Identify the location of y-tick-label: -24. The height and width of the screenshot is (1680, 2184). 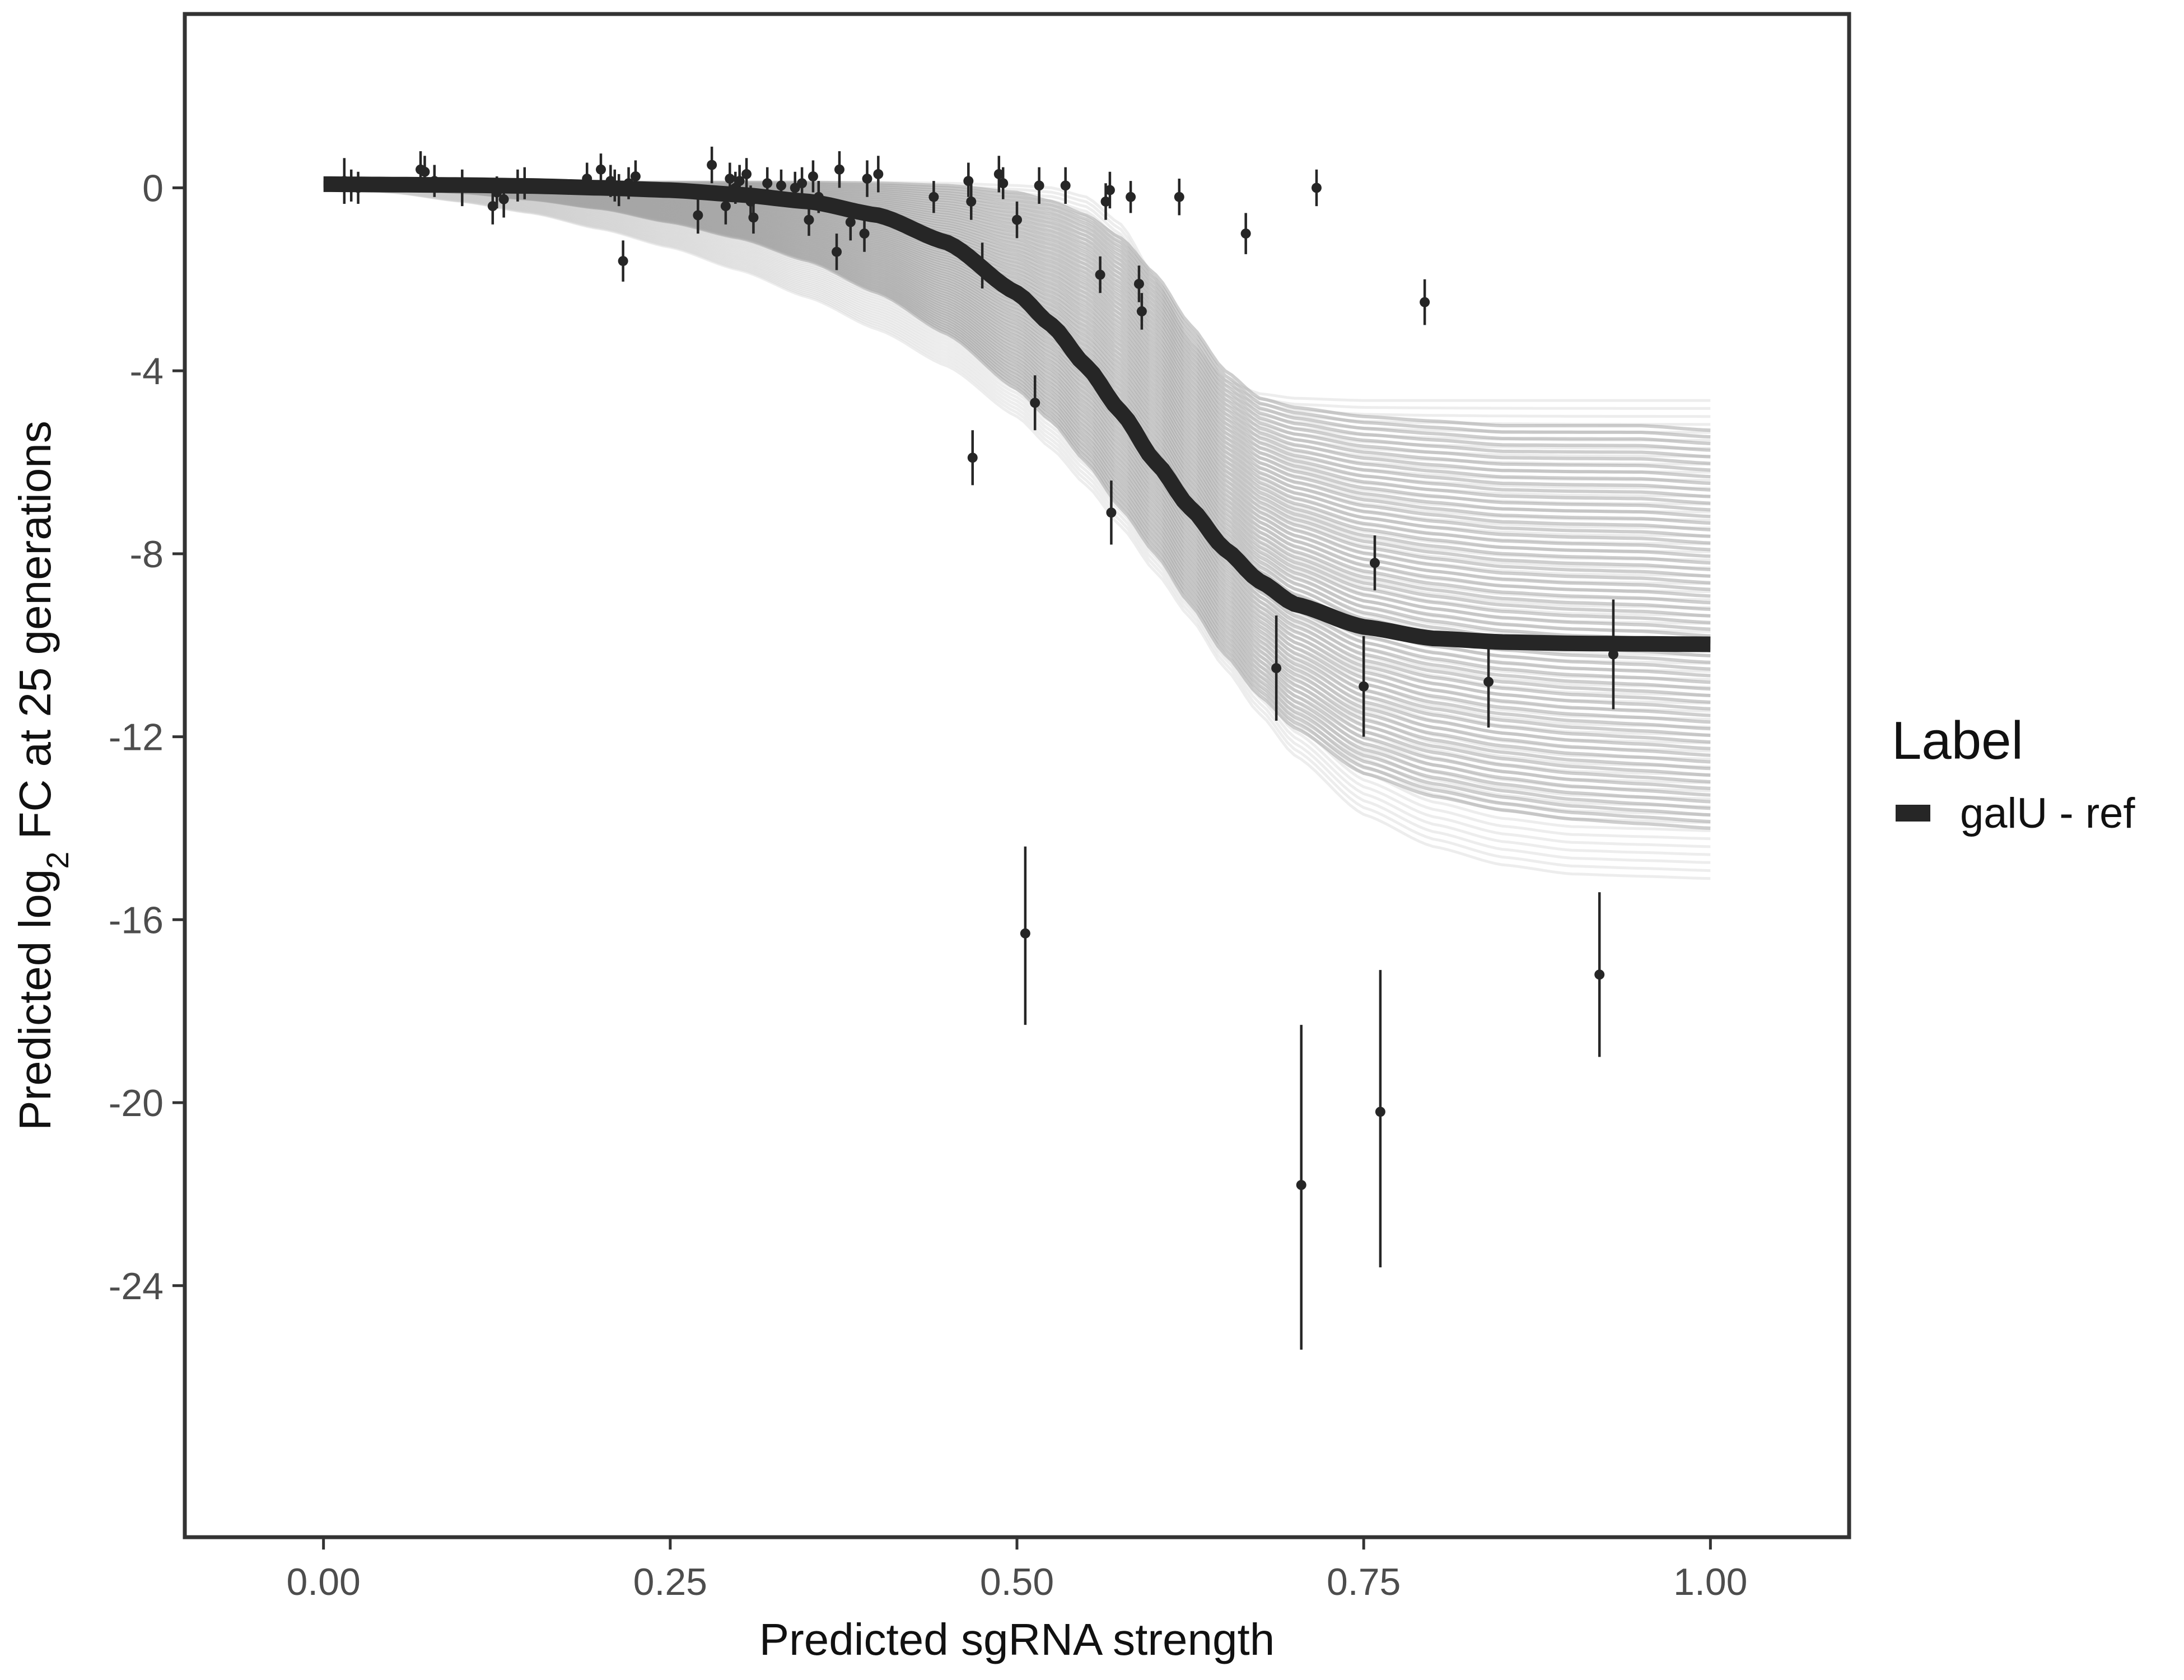
(136, 1287).